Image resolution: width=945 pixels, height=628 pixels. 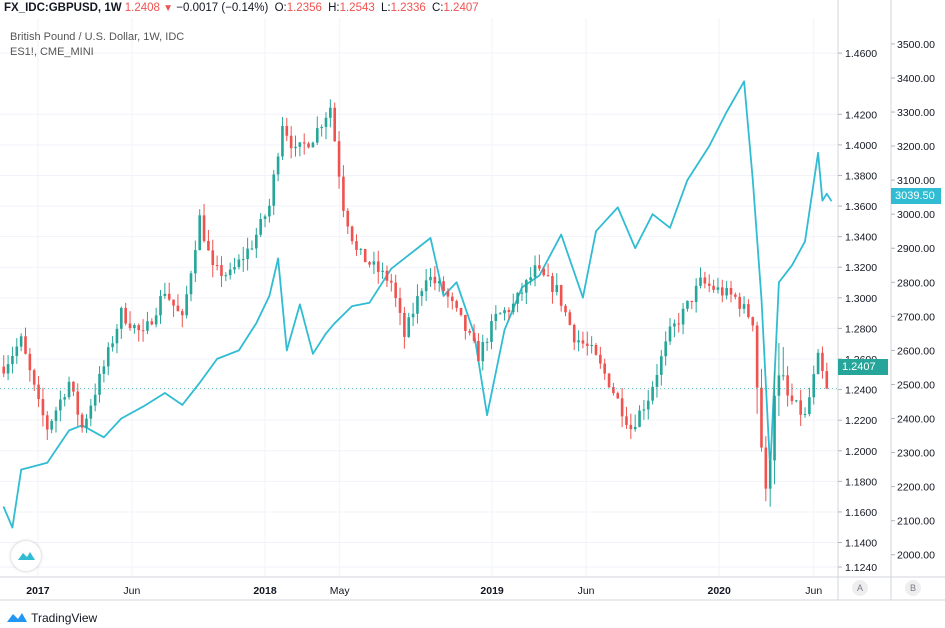 I want to click on axis-a-button: A, so click(x=860, y=588).